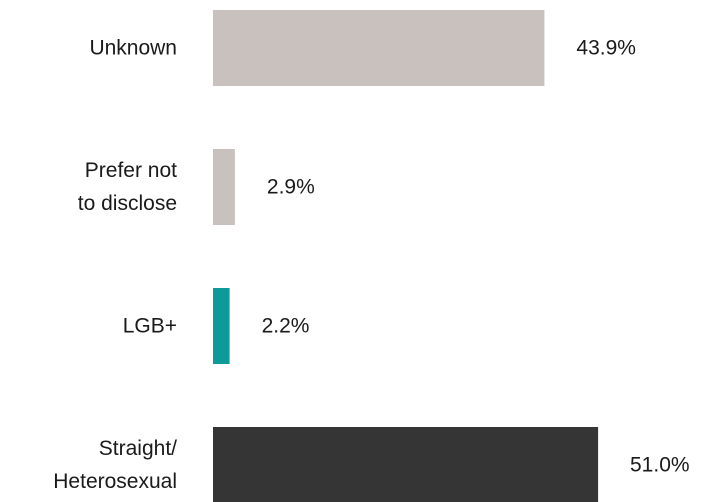 Image resolution: width=707 pixels, height=502 pixels. Describe the element at coordinates (150, 326) in the screenshot. I see `category-label-lgb: LGB+` at that location.